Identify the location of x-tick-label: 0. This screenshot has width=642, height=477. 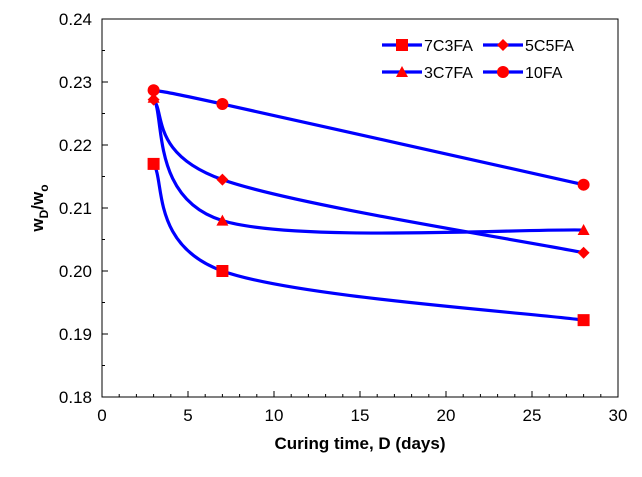
(101, 415).